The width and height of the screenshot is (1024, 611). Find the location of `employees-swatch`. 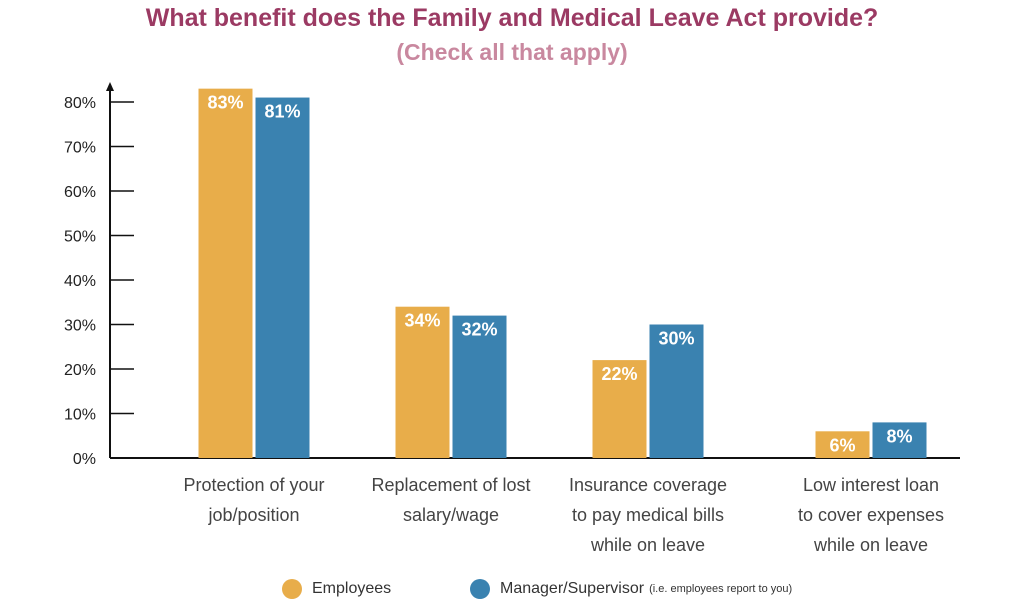

employees-swatch is located at coordinates (292, 589).